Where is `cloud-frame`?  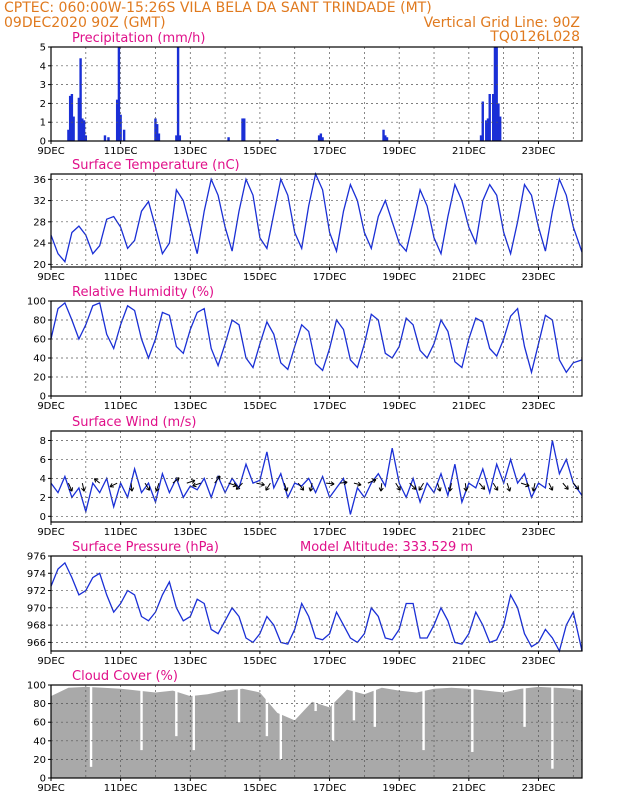 cloud-frame is located at coordinates (316, 731).